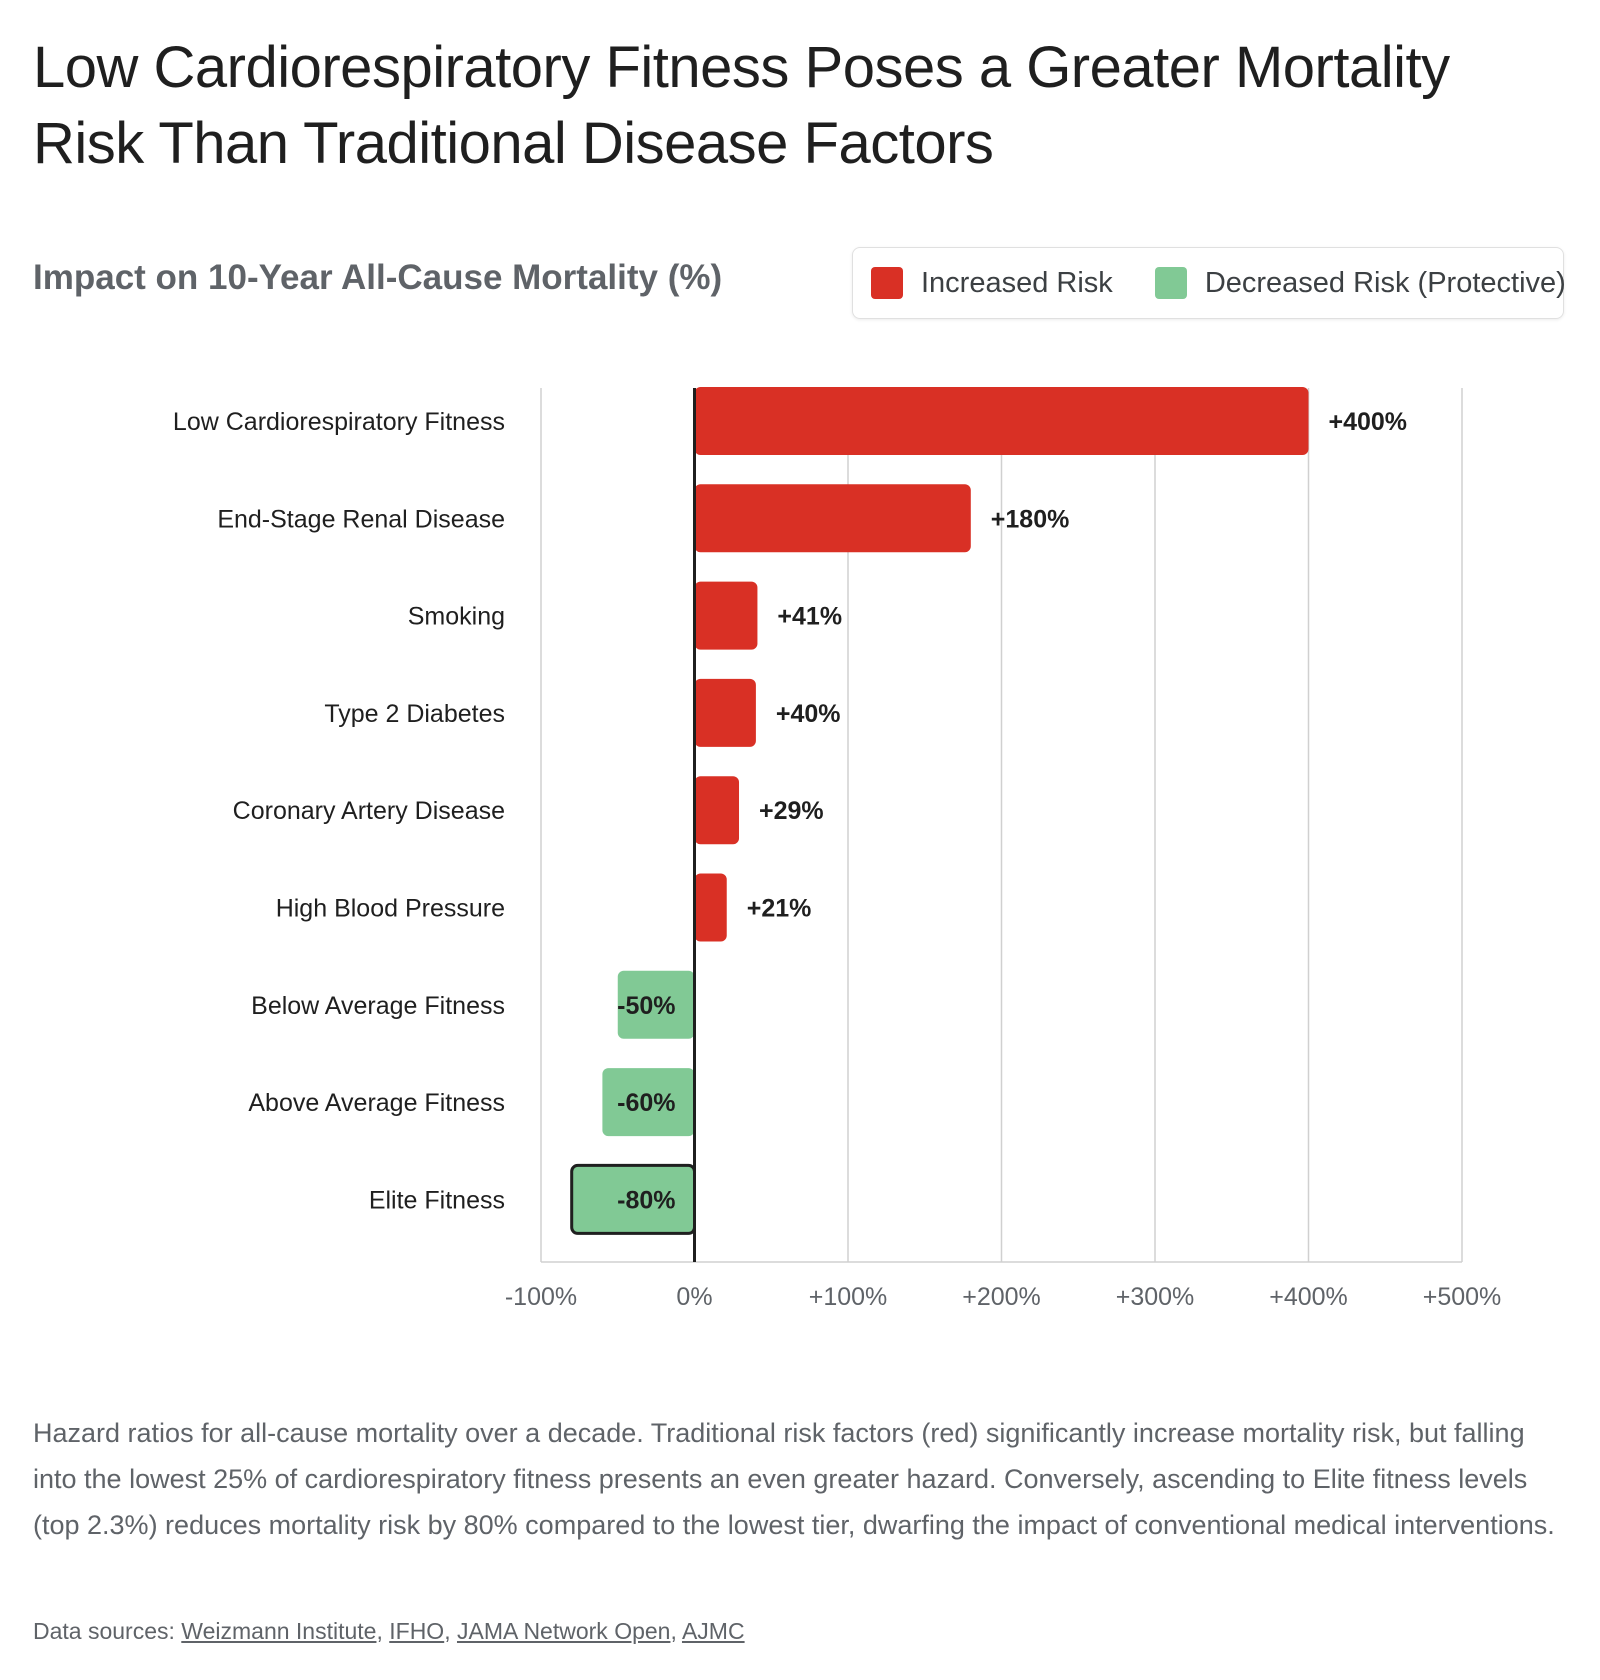 Image resolution: width=1600 pixels, height=1680 pixels. Describe the element at coordinates (1462, 1297) in the screenshot. I see `x-tick-label: +500%` at that location.